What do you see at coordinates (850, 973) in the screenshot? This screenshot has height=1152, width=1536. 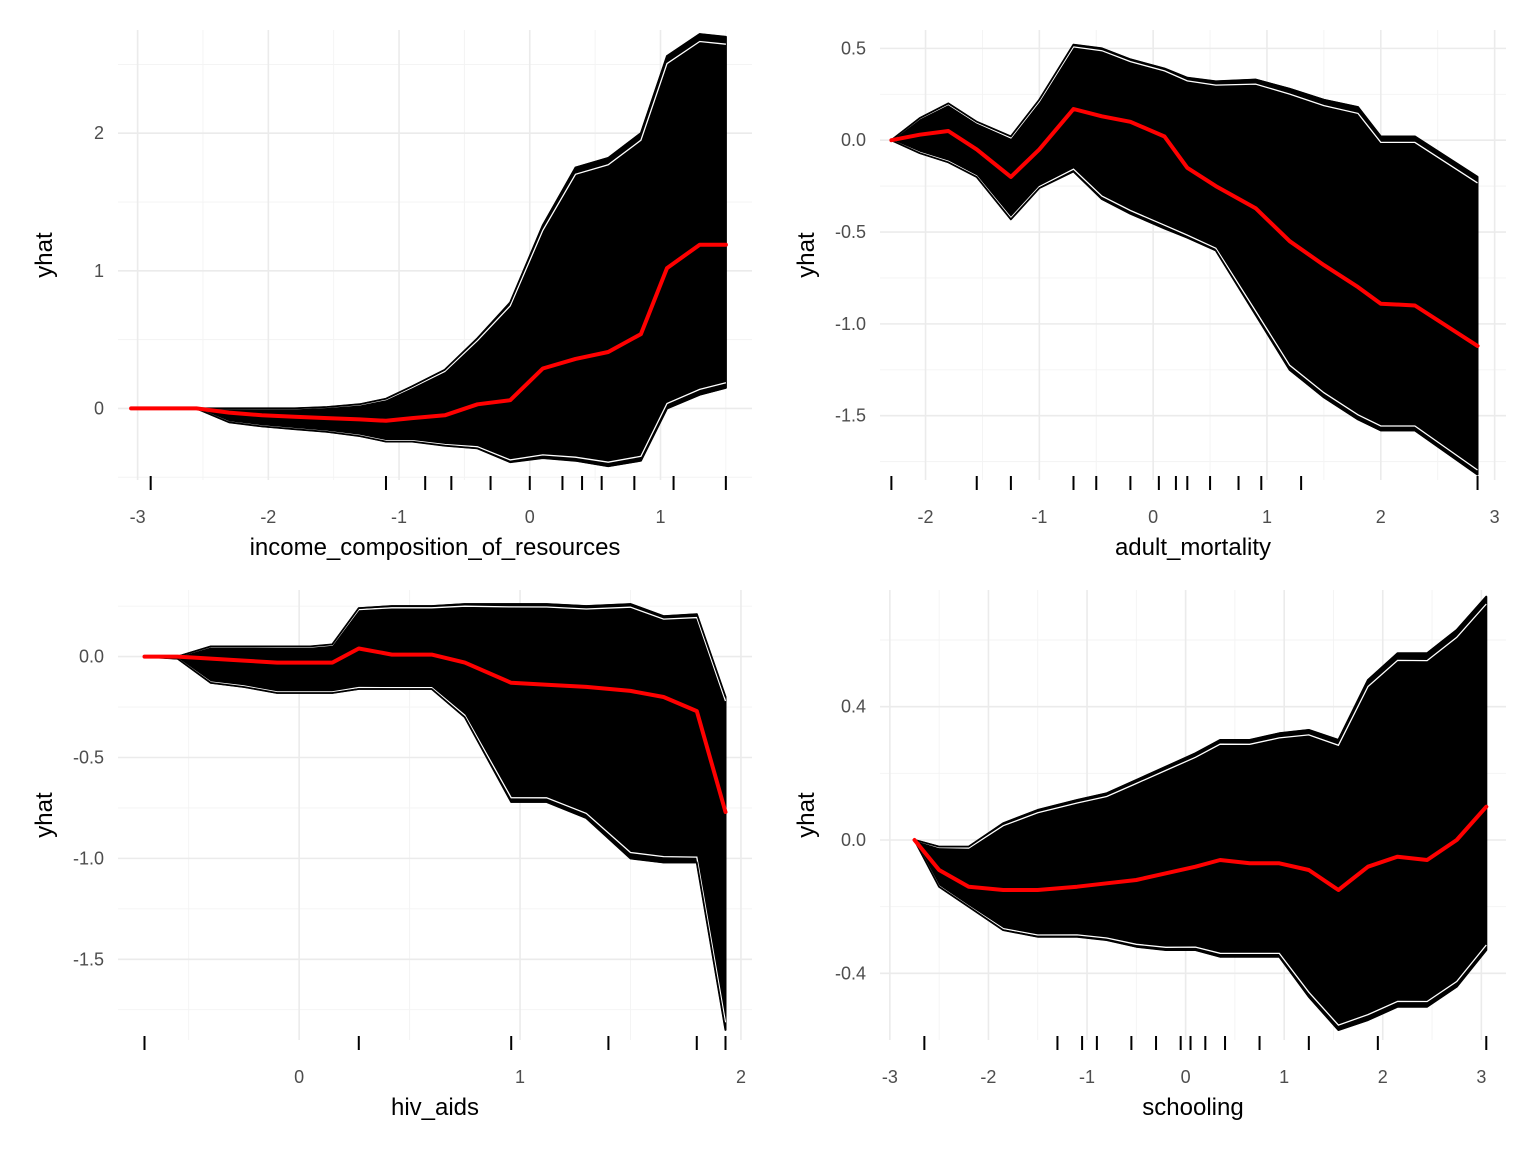 I see `y-tick-label: -0.4` at bounding box center [850, 973].